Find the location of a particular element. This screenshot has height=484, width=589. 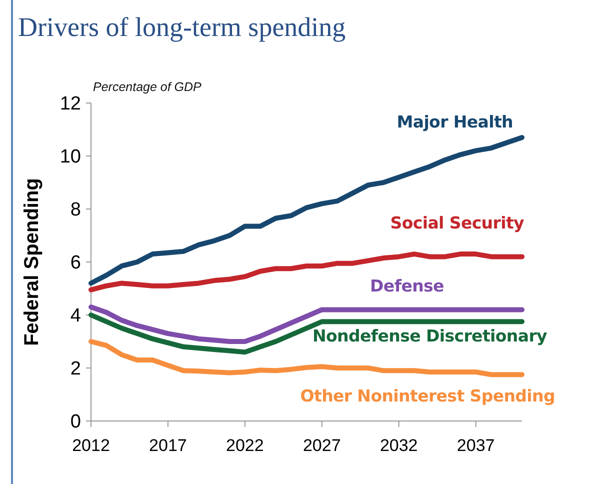

y-tick-label: 2 is located at coordinates (75, 369).